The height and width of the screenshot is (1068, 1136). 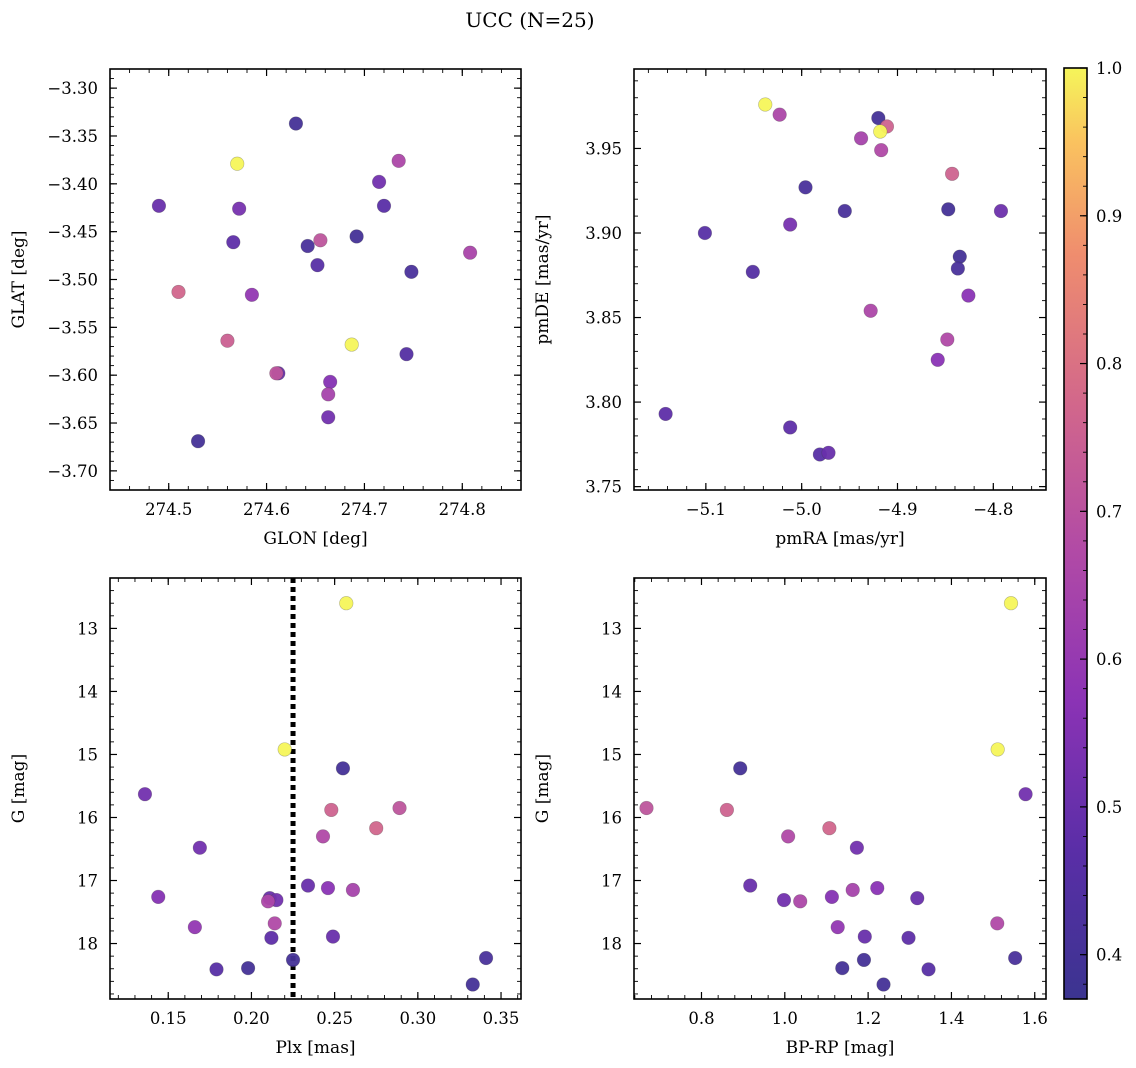 What do you see at coordinates (87, 754) in the screenshot?
I see `y-tick-label: 15` at bounding box center [87, 754].